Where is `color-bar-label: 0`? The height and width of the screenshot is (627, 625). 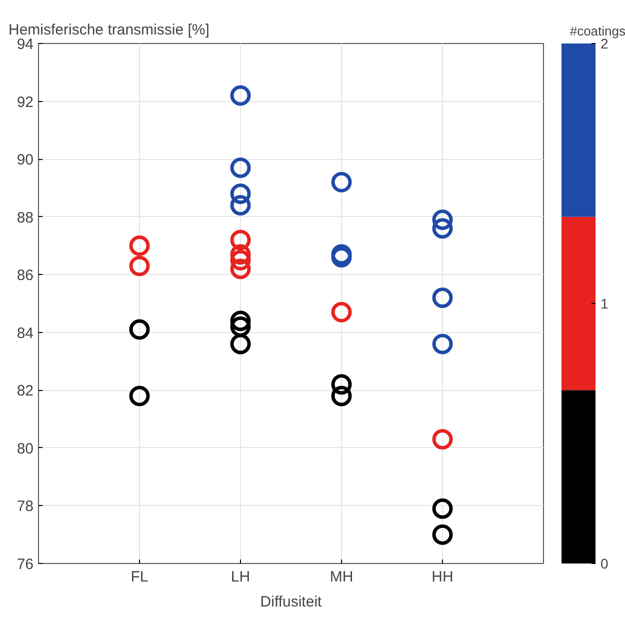
color-bar-label: 0 is located at coordinates (604, 564).